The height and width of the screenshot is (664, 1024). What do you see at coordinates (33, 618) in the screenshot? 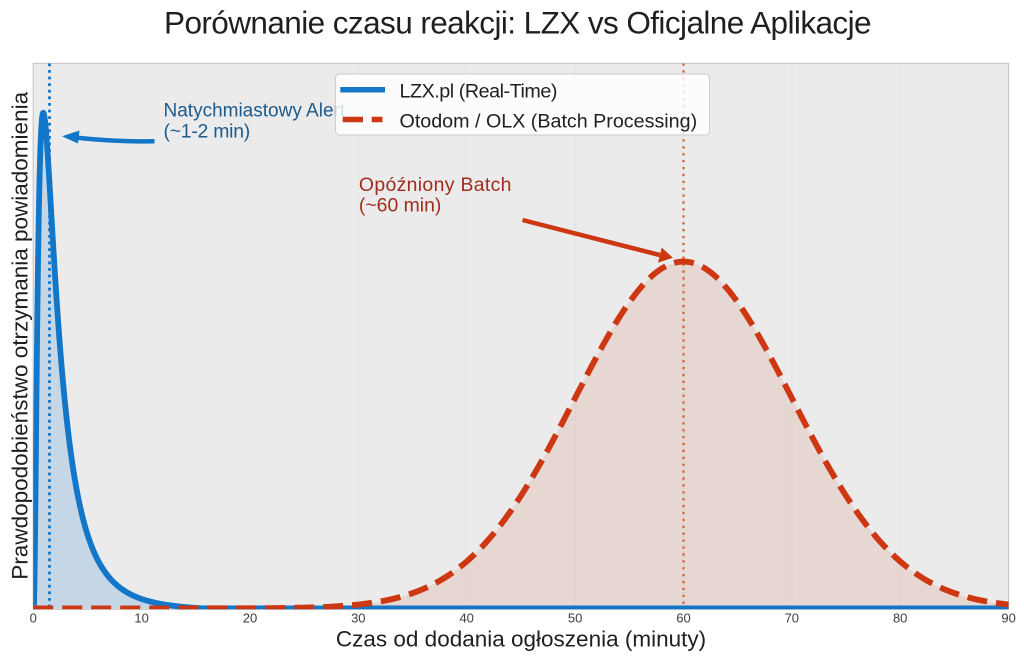
I see `svg-text: 0` at bounding box center [33, 618].